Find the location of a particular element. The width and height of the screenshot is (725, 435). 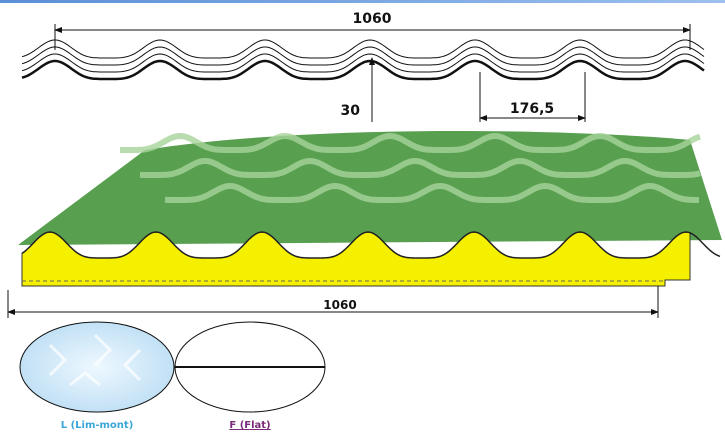

height-label: 30 is located at coordinates (351, 111).